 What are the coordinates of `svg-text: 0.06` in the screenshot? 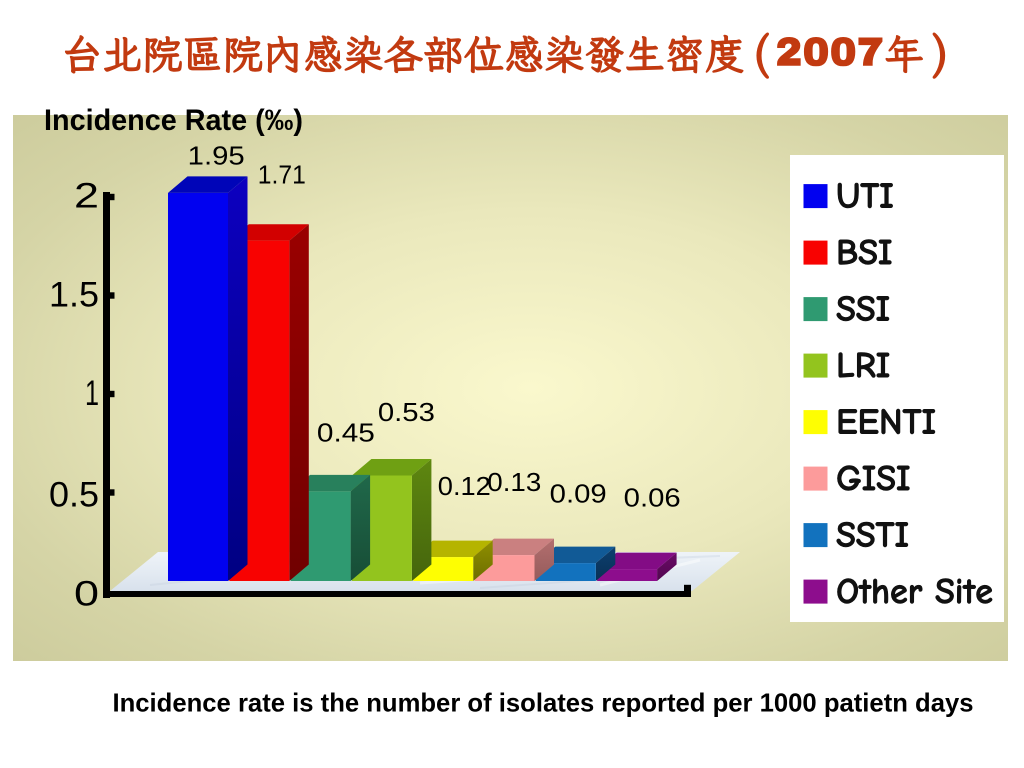 It's located at (652, 498).